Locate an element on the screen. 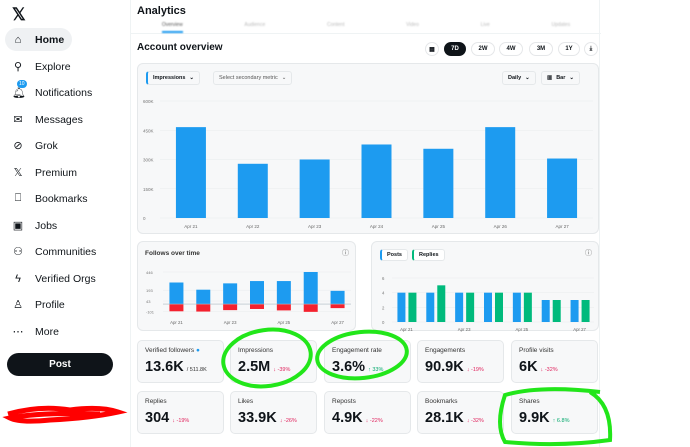 The width and height of the screenshot is (690, 447). stat-value: 4.9K ↓ -22% is located at coordinates (357, 418).